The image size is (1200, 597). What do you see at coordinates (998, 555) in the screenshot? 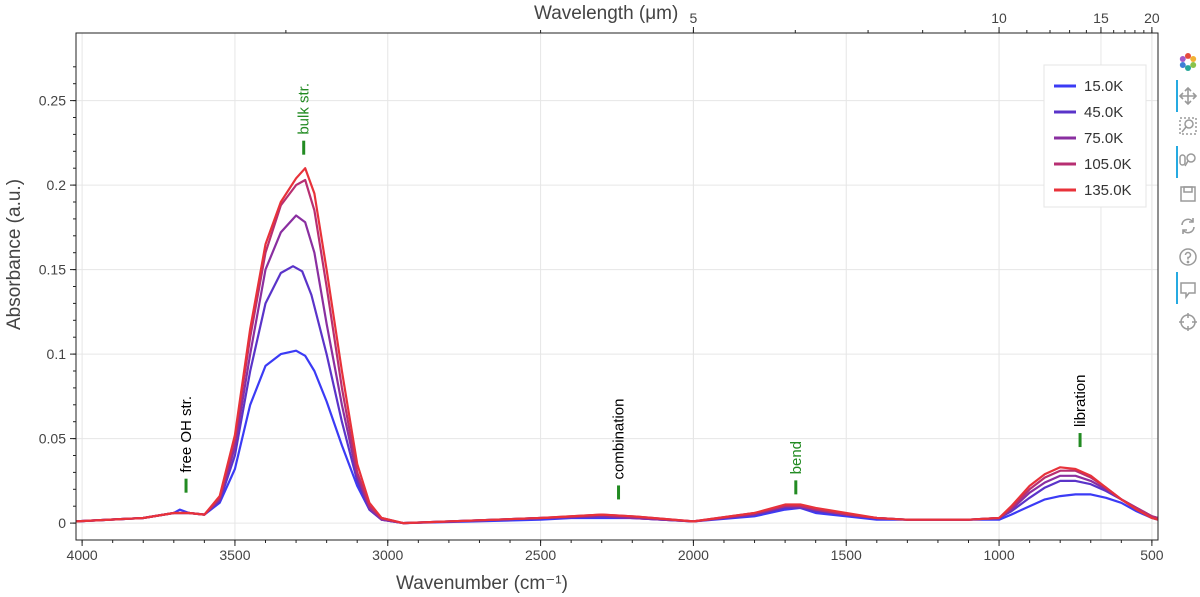
I see `x-tick-label: 1000` at bounding box center [998, 555].